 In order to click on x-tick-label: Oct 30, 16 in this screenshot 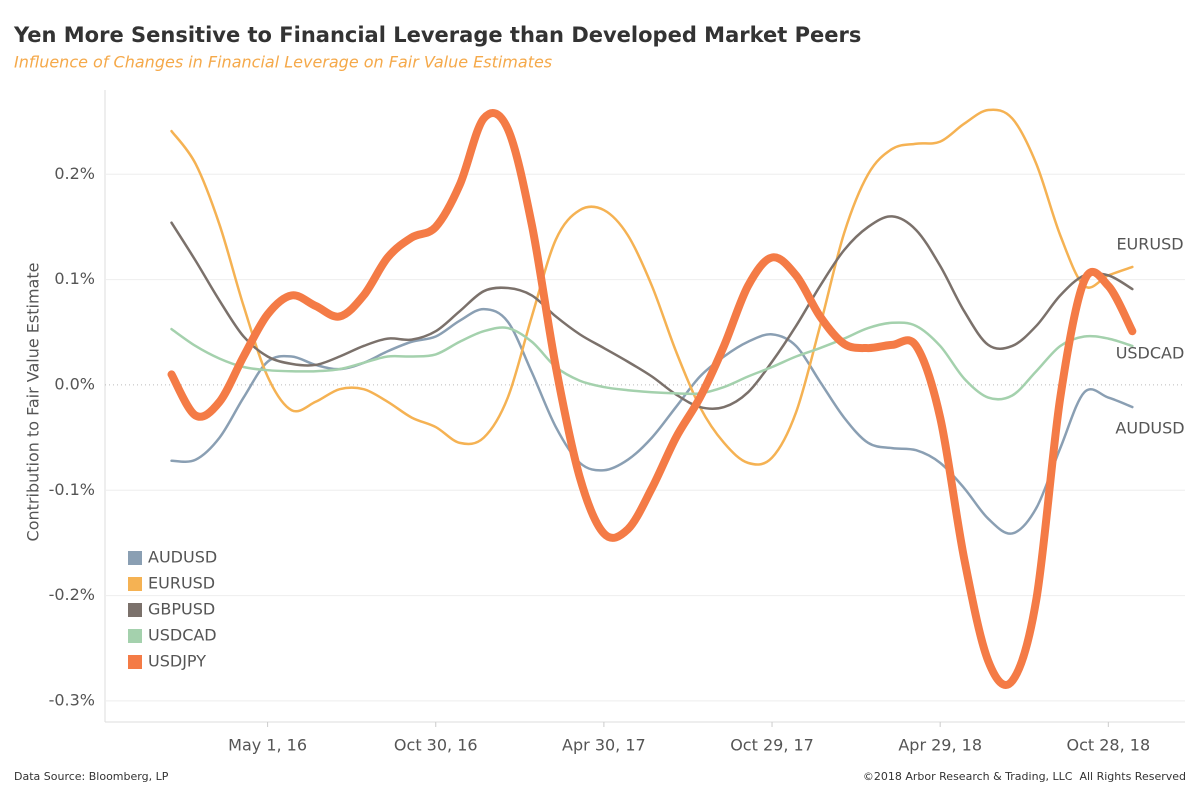, I will do `click(436, 745)`.